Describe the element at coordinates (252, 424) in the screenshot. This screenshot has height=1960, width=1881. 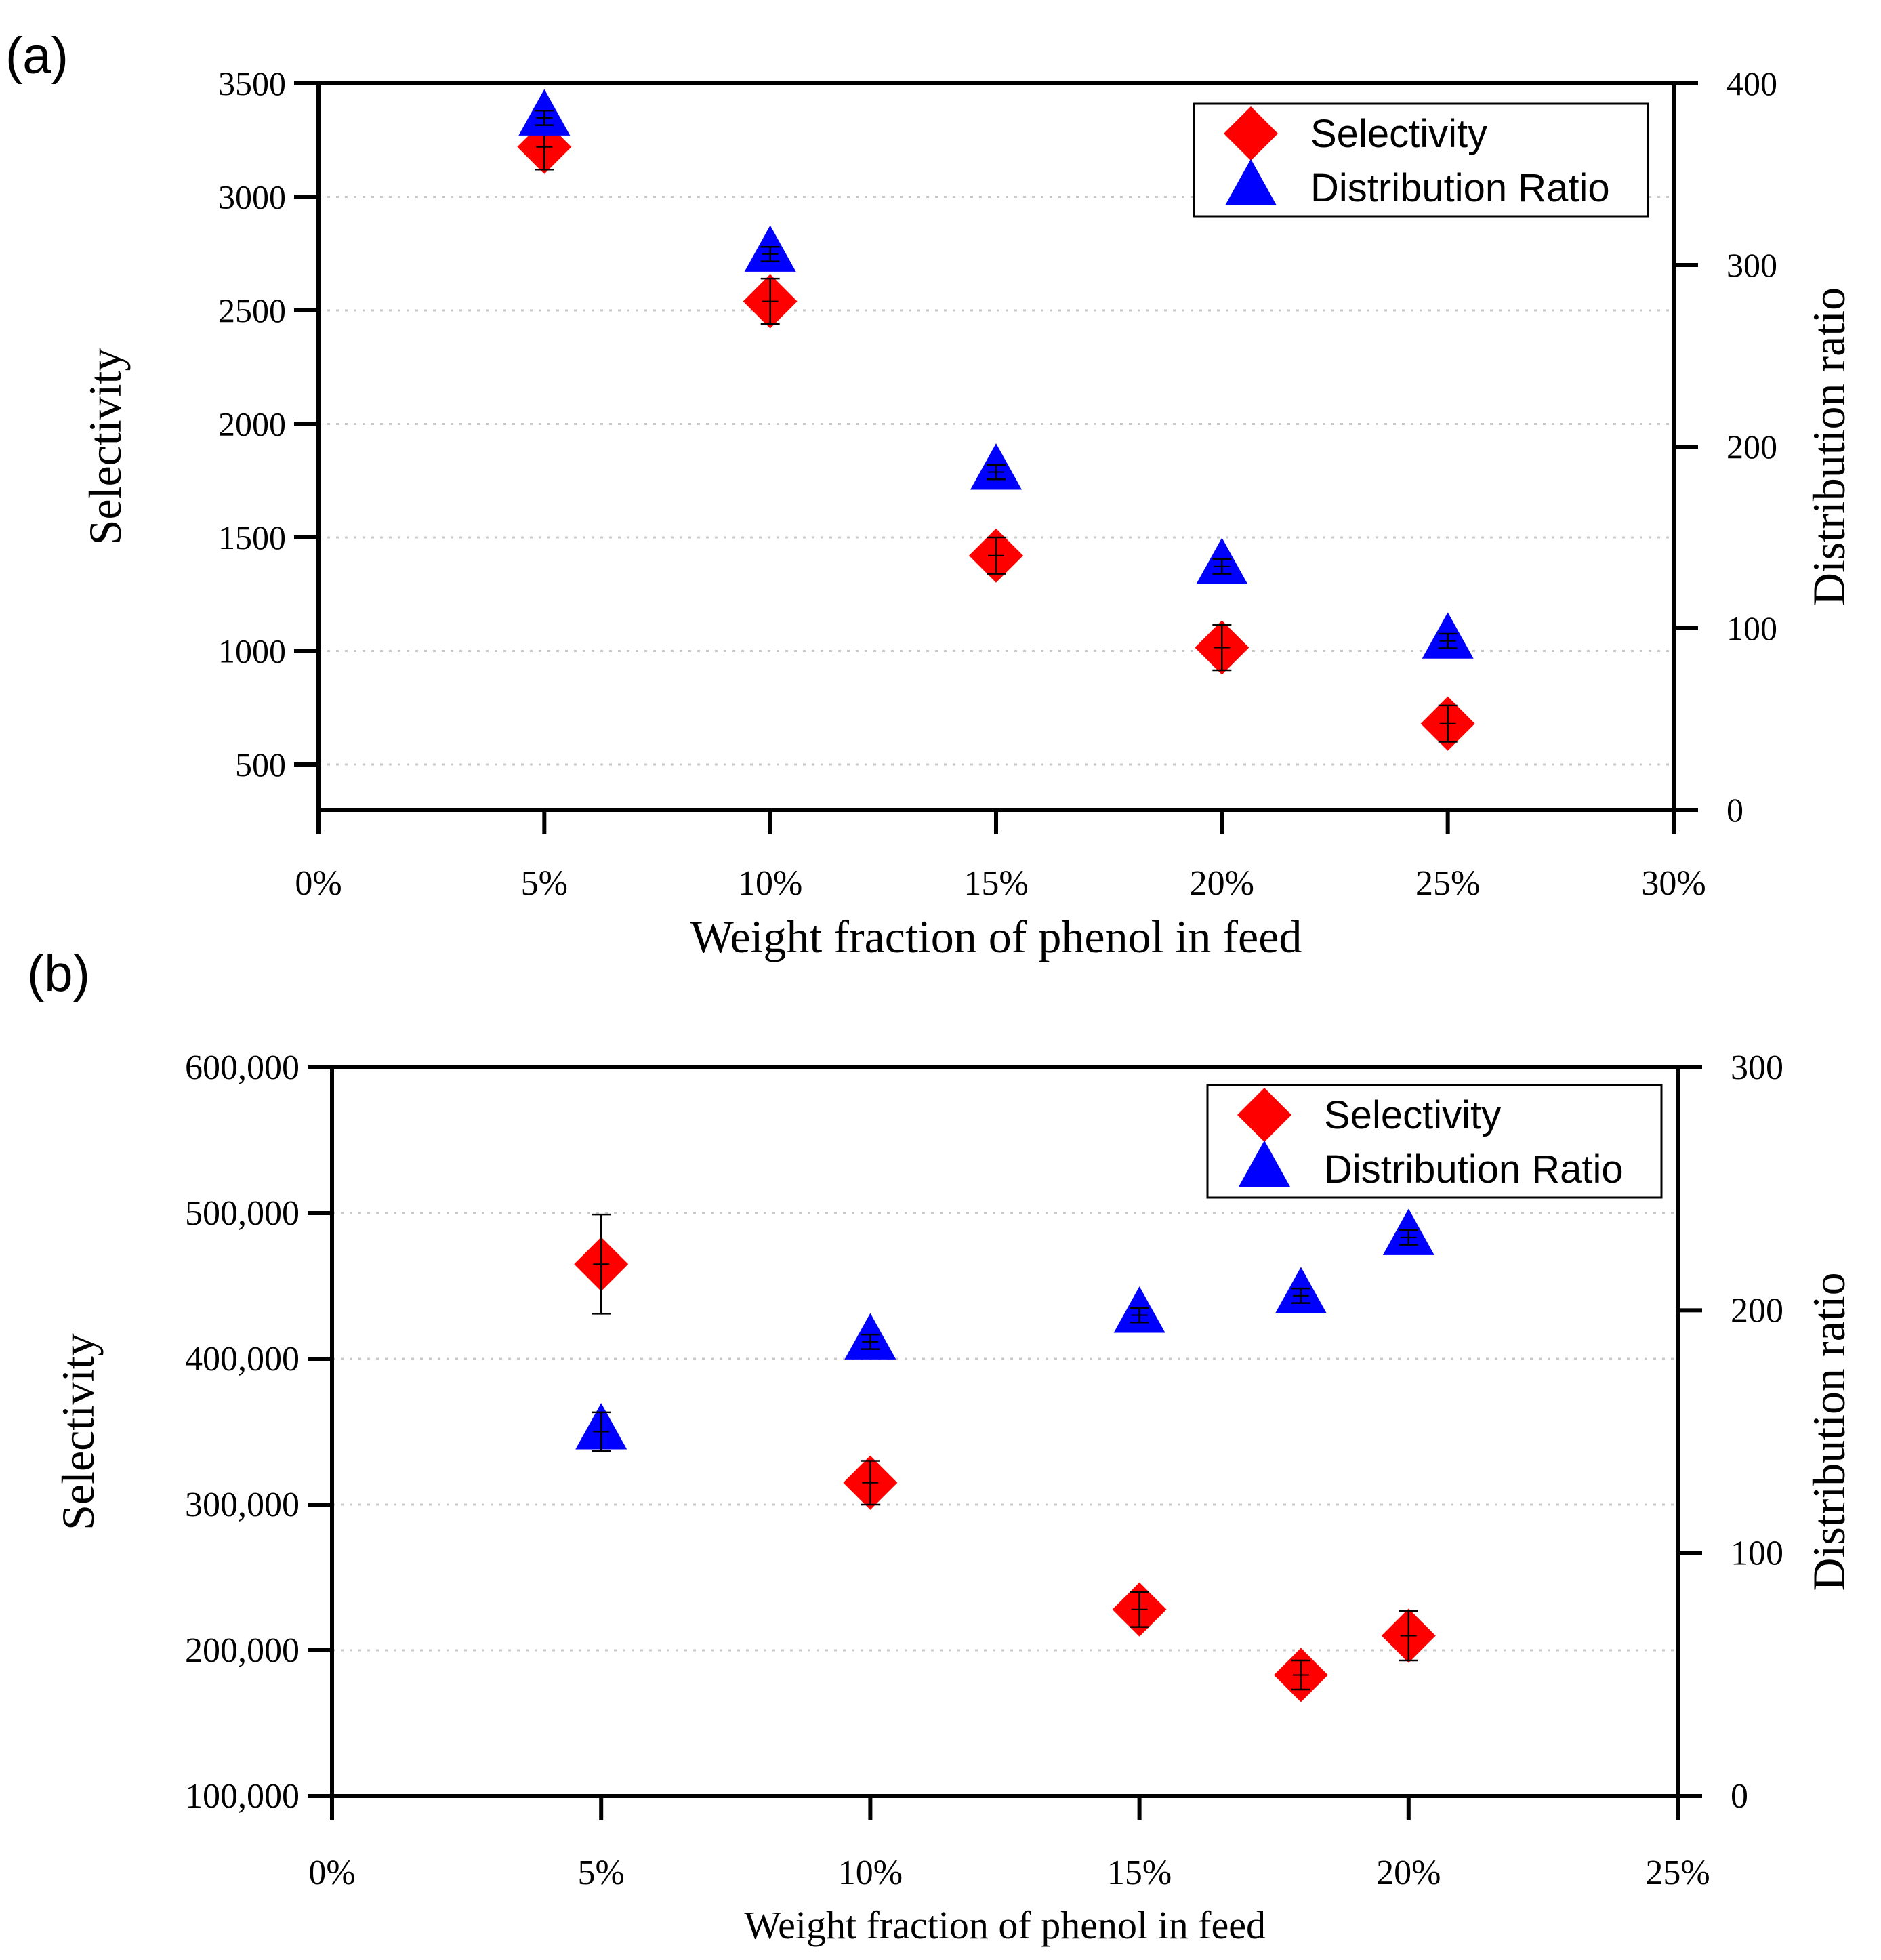
I see `y-tick-label: 2000` at that location.